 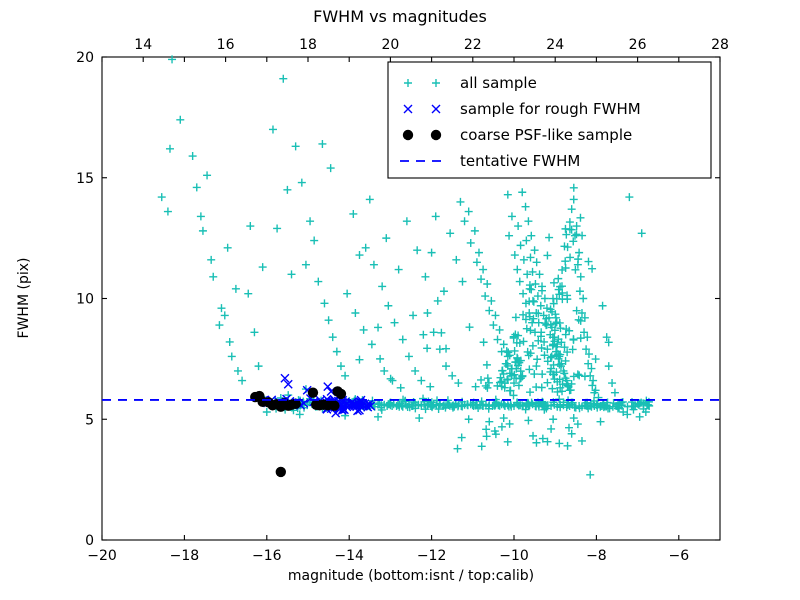 I want to click on top-tick-label: 22, so click(x=473, y=45).